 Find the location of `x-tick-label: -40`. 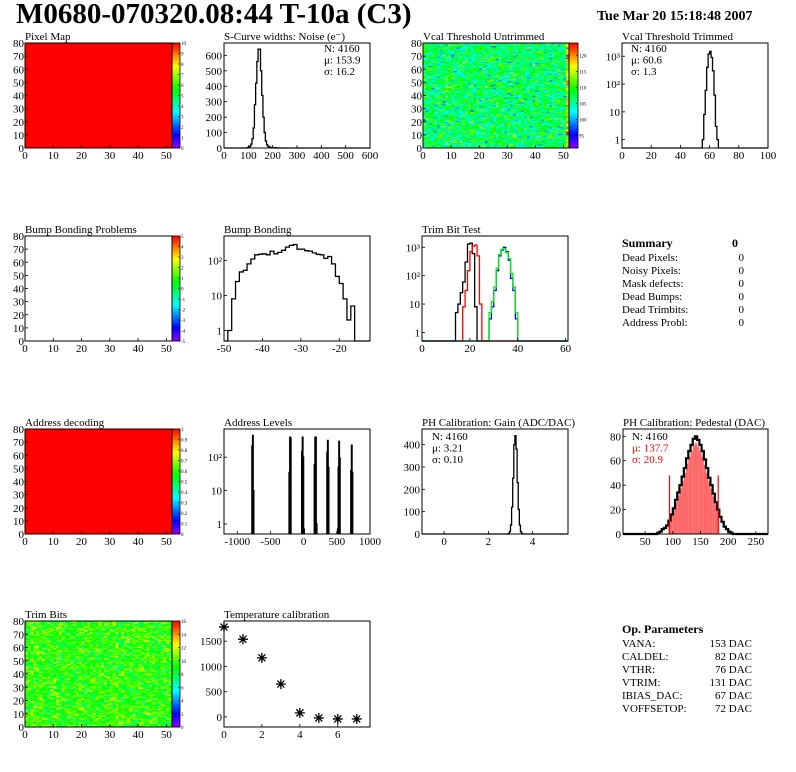

x-tick-label: -40 is located at coordinates (262, 349).